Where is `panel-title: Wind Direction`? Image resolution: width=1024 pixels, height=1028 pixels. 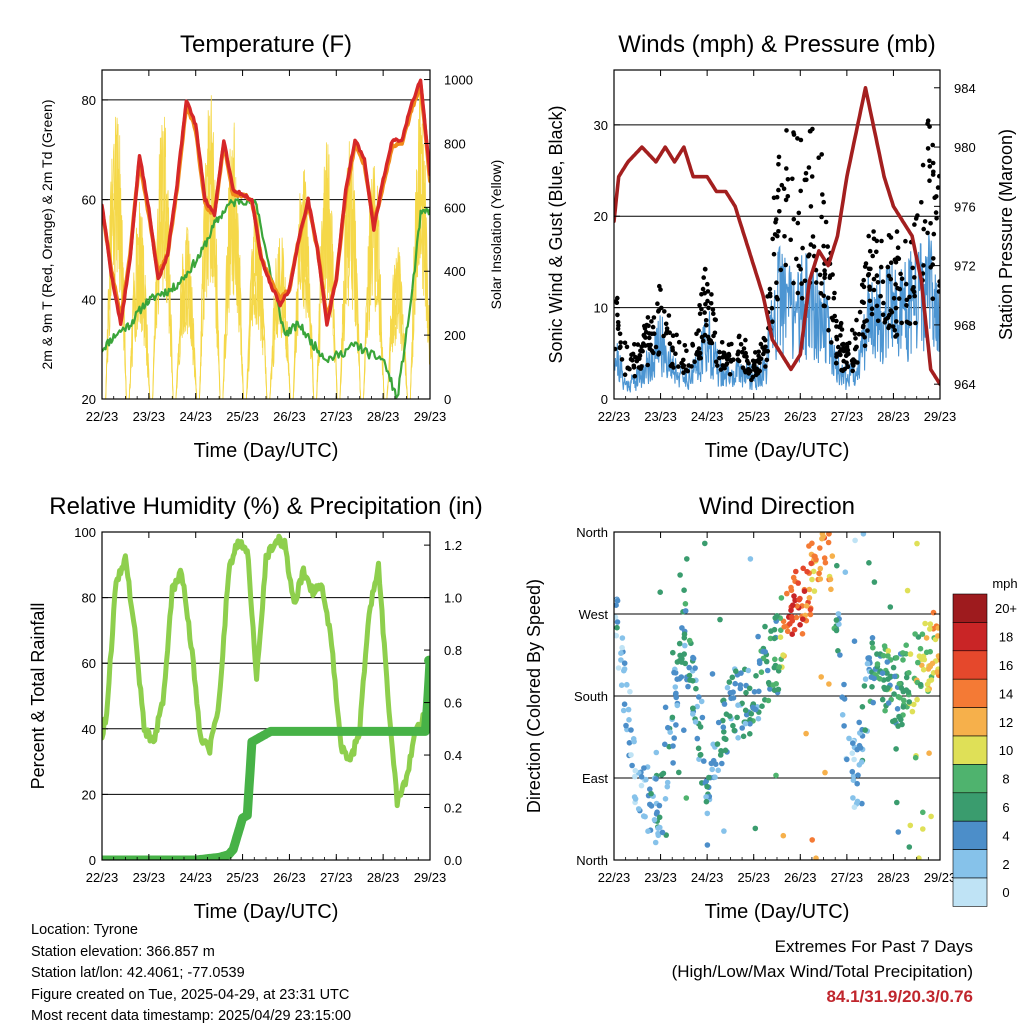 panel-title: Wind Direction is located at coordinates (777, 506).